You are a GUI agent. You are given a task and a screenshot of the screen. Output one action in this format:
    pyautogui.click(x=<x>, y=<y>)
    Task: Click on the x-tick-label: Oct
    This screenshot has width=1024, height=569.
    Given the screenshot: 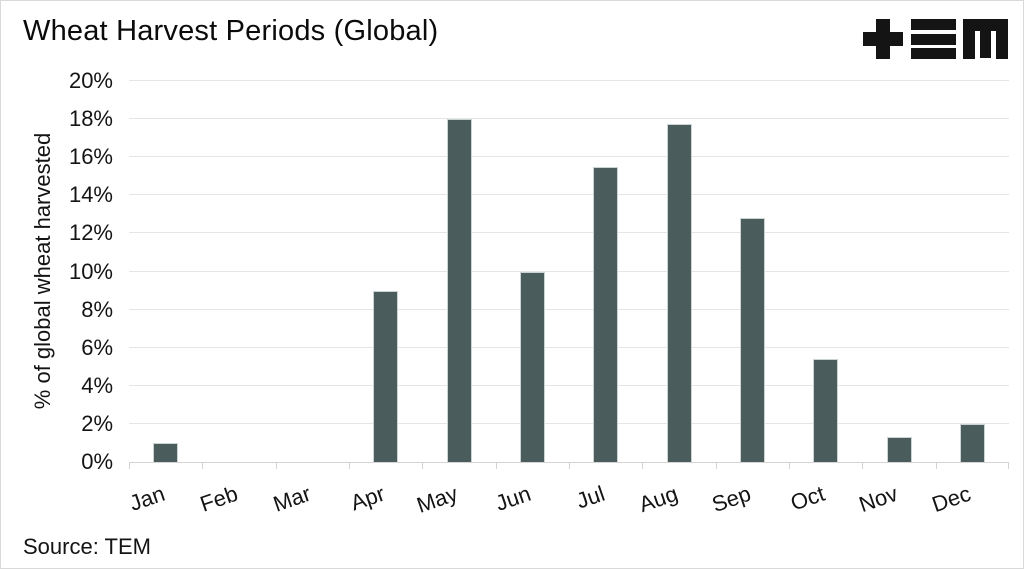 What is the action you would take?
    pyautogui.click(x=807, y=498)
    